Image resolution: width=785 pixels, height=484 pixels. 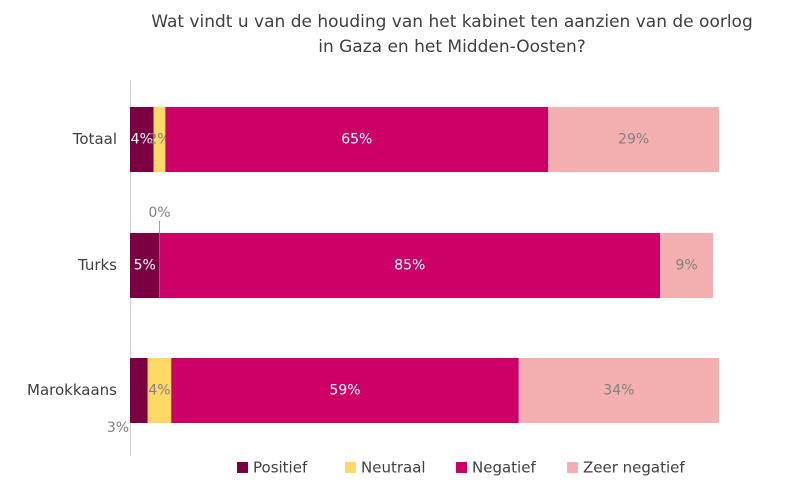 What do you see at coordinates (393, 468) in the screenshot?
I see `legend-label: Neutraal` at bounding box center [393, 468].